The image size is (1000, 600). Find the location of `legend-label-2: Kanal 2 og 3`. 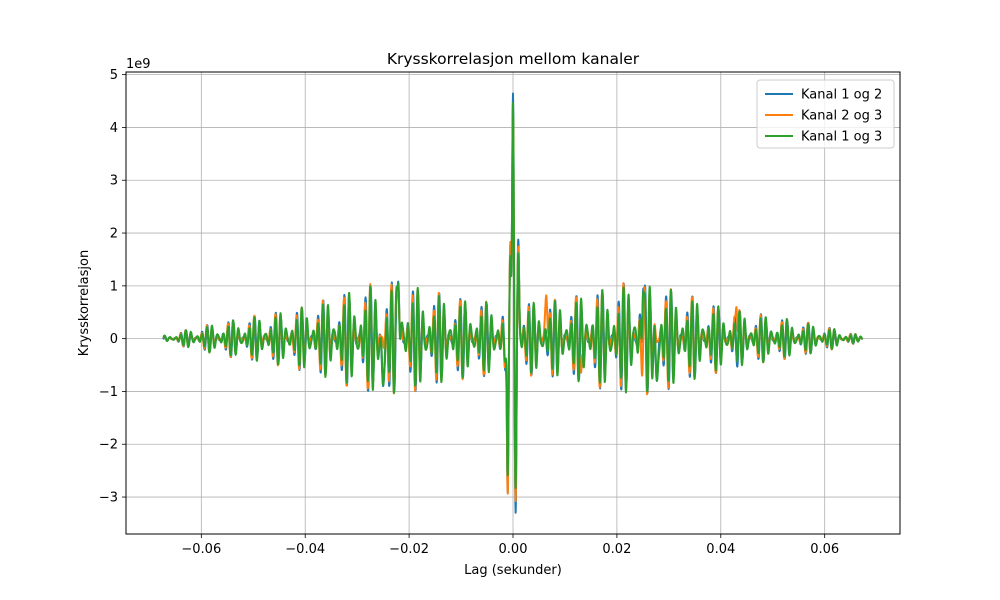

legend-label-2: Kanal 2 og 3 is located at coordinates (841, 116).